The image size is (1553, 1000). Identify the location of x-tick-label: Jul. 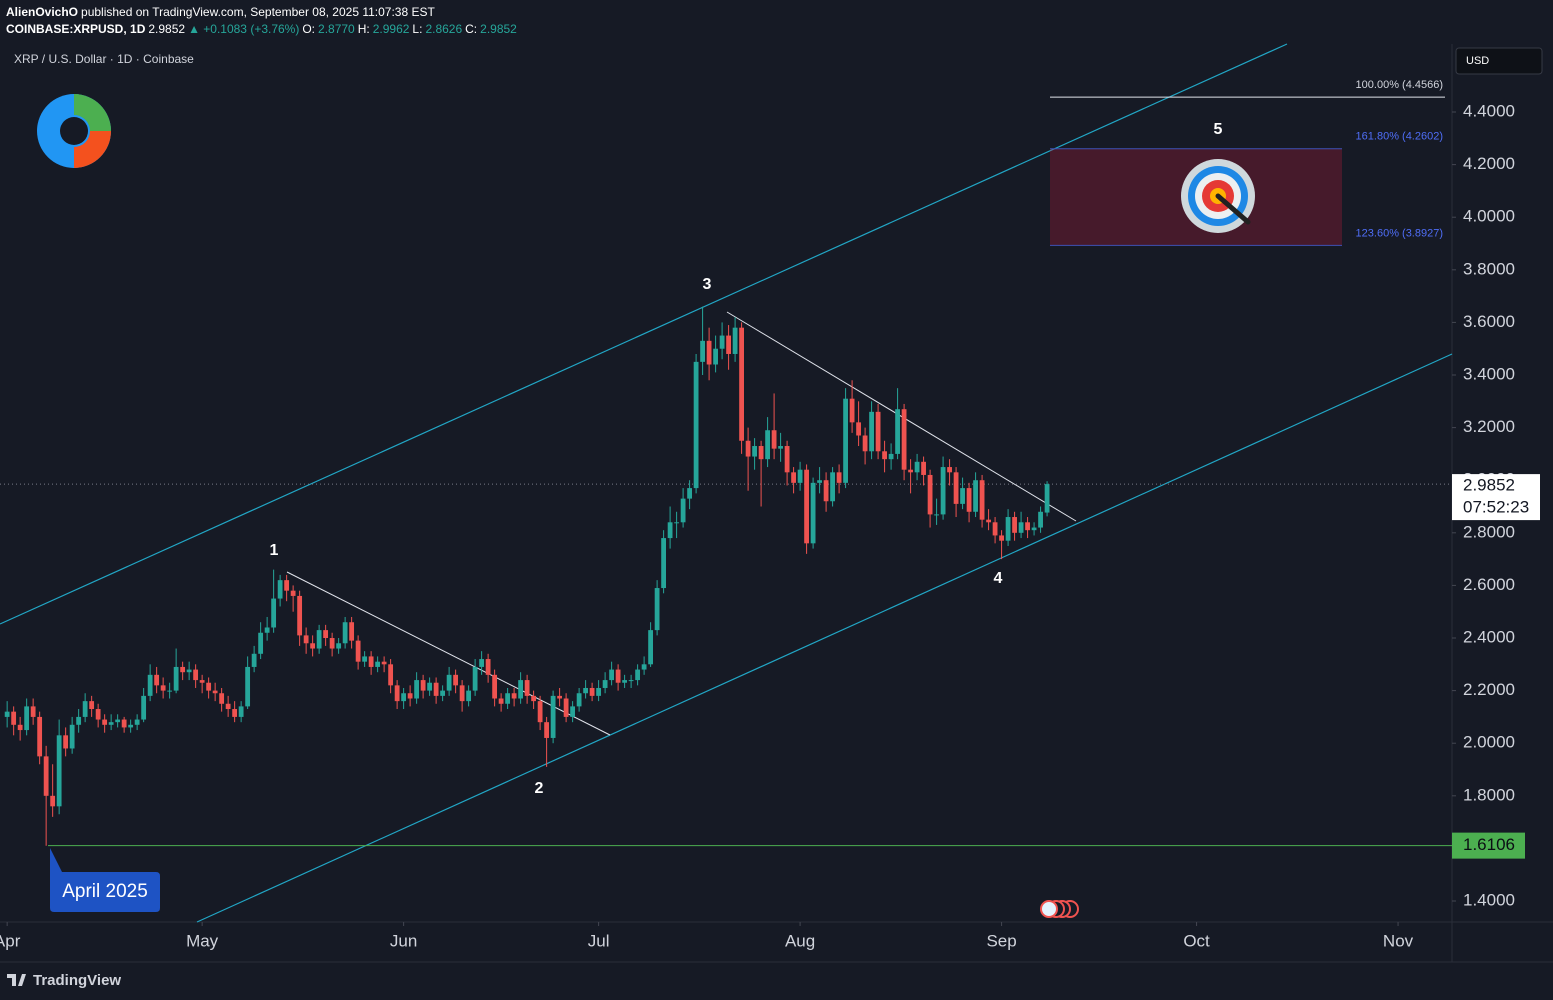
(599, 940).